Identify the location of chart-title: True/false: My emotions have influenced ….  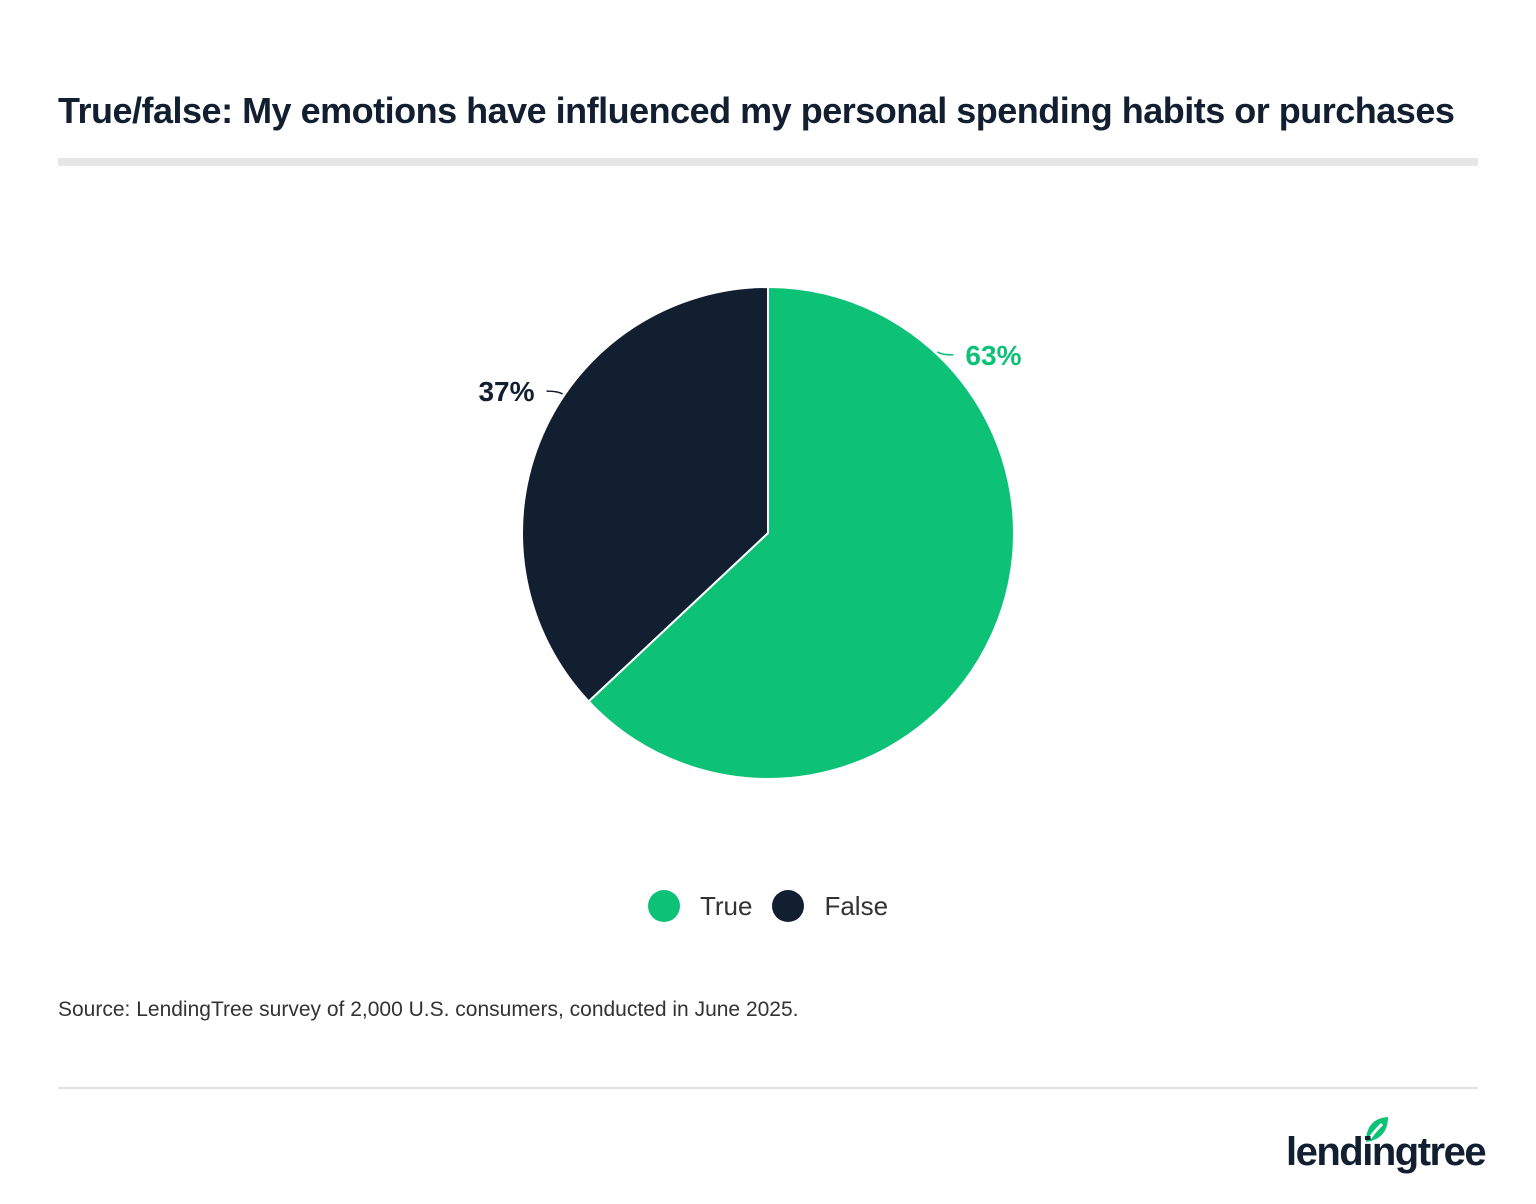
(756, 110).